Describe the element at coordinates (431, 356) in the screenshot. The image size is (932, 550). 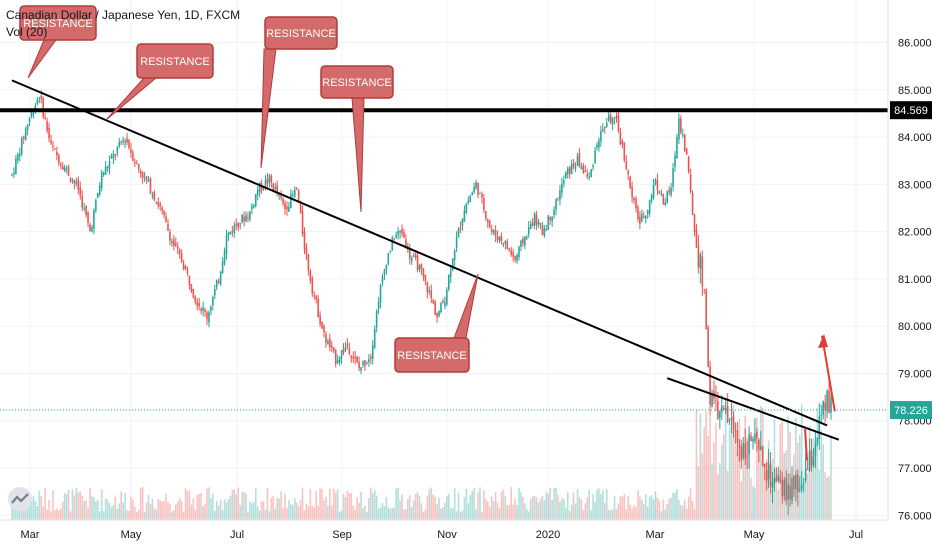
I see `callout-label: RESISTANCE` at that location.